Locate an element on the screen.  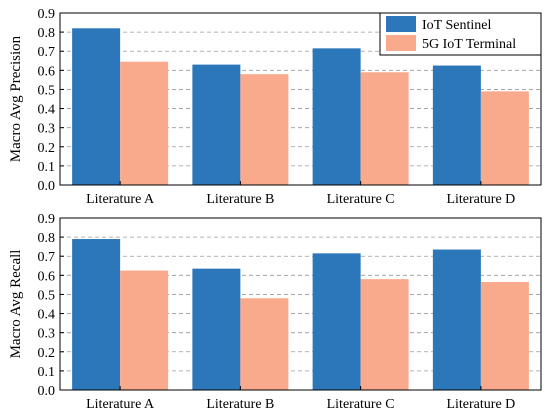
legend-label: 5G IoT Terminal is located at coordinates (469, 44).